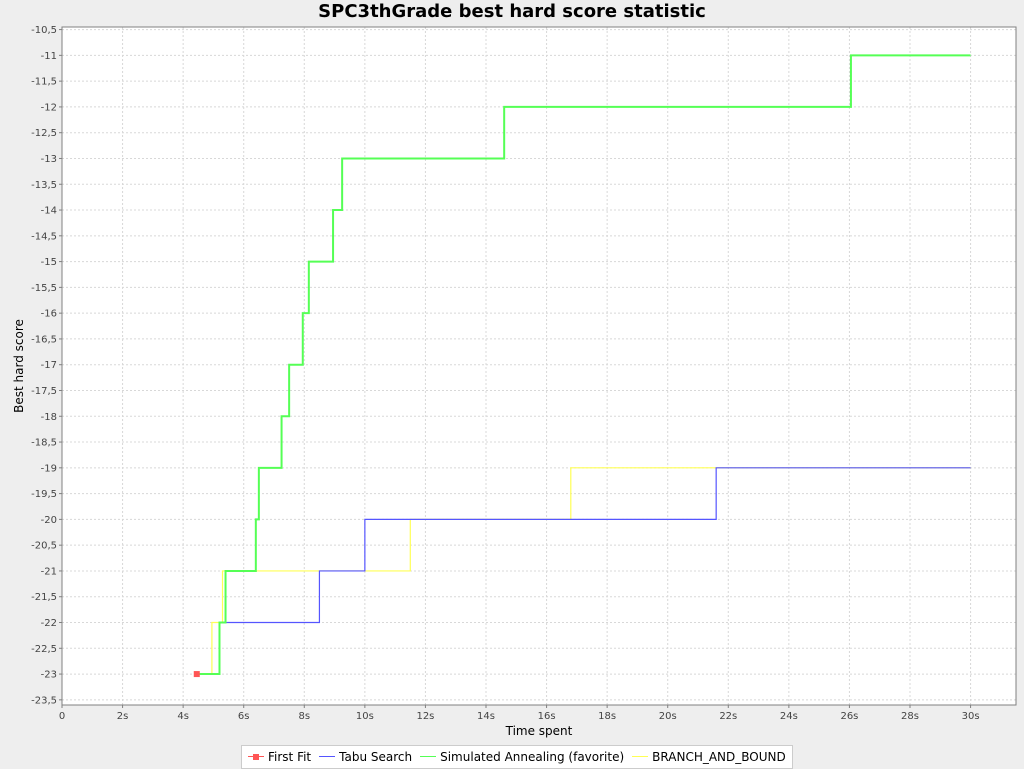 The height and width of the screenshot is (769, 1024). Describe the element at coordinates (49, 623) in the screenshot. I see `y-tick-label: -22` at that location.